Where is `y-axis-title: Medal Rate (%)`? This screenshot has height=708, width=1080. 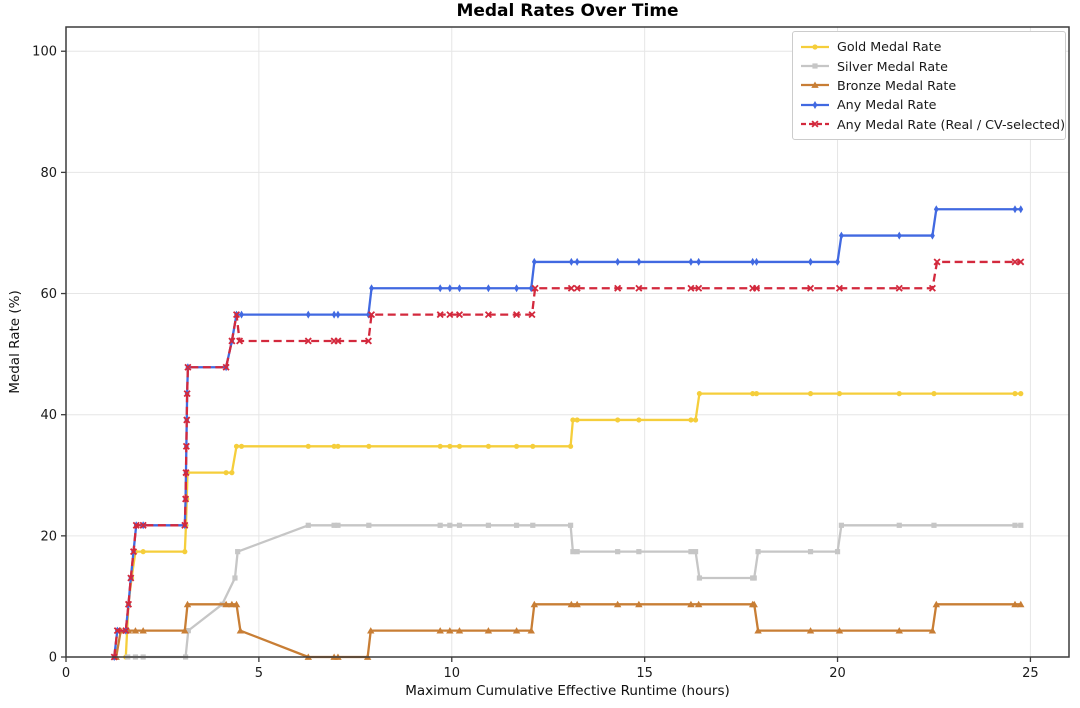 y-axis-title: Medal Rate (%) is located at coordinates (15, 342).